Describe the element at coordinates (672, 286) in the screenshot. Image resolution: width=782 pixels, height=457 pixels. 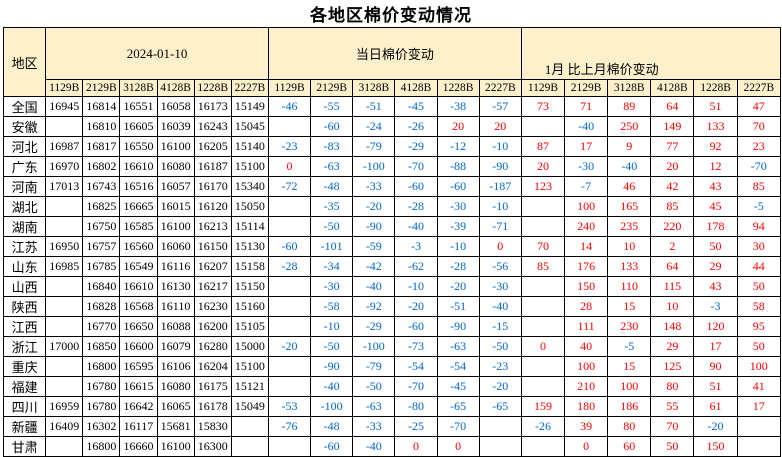
I see `monthly-change-cell: 115` at that location.